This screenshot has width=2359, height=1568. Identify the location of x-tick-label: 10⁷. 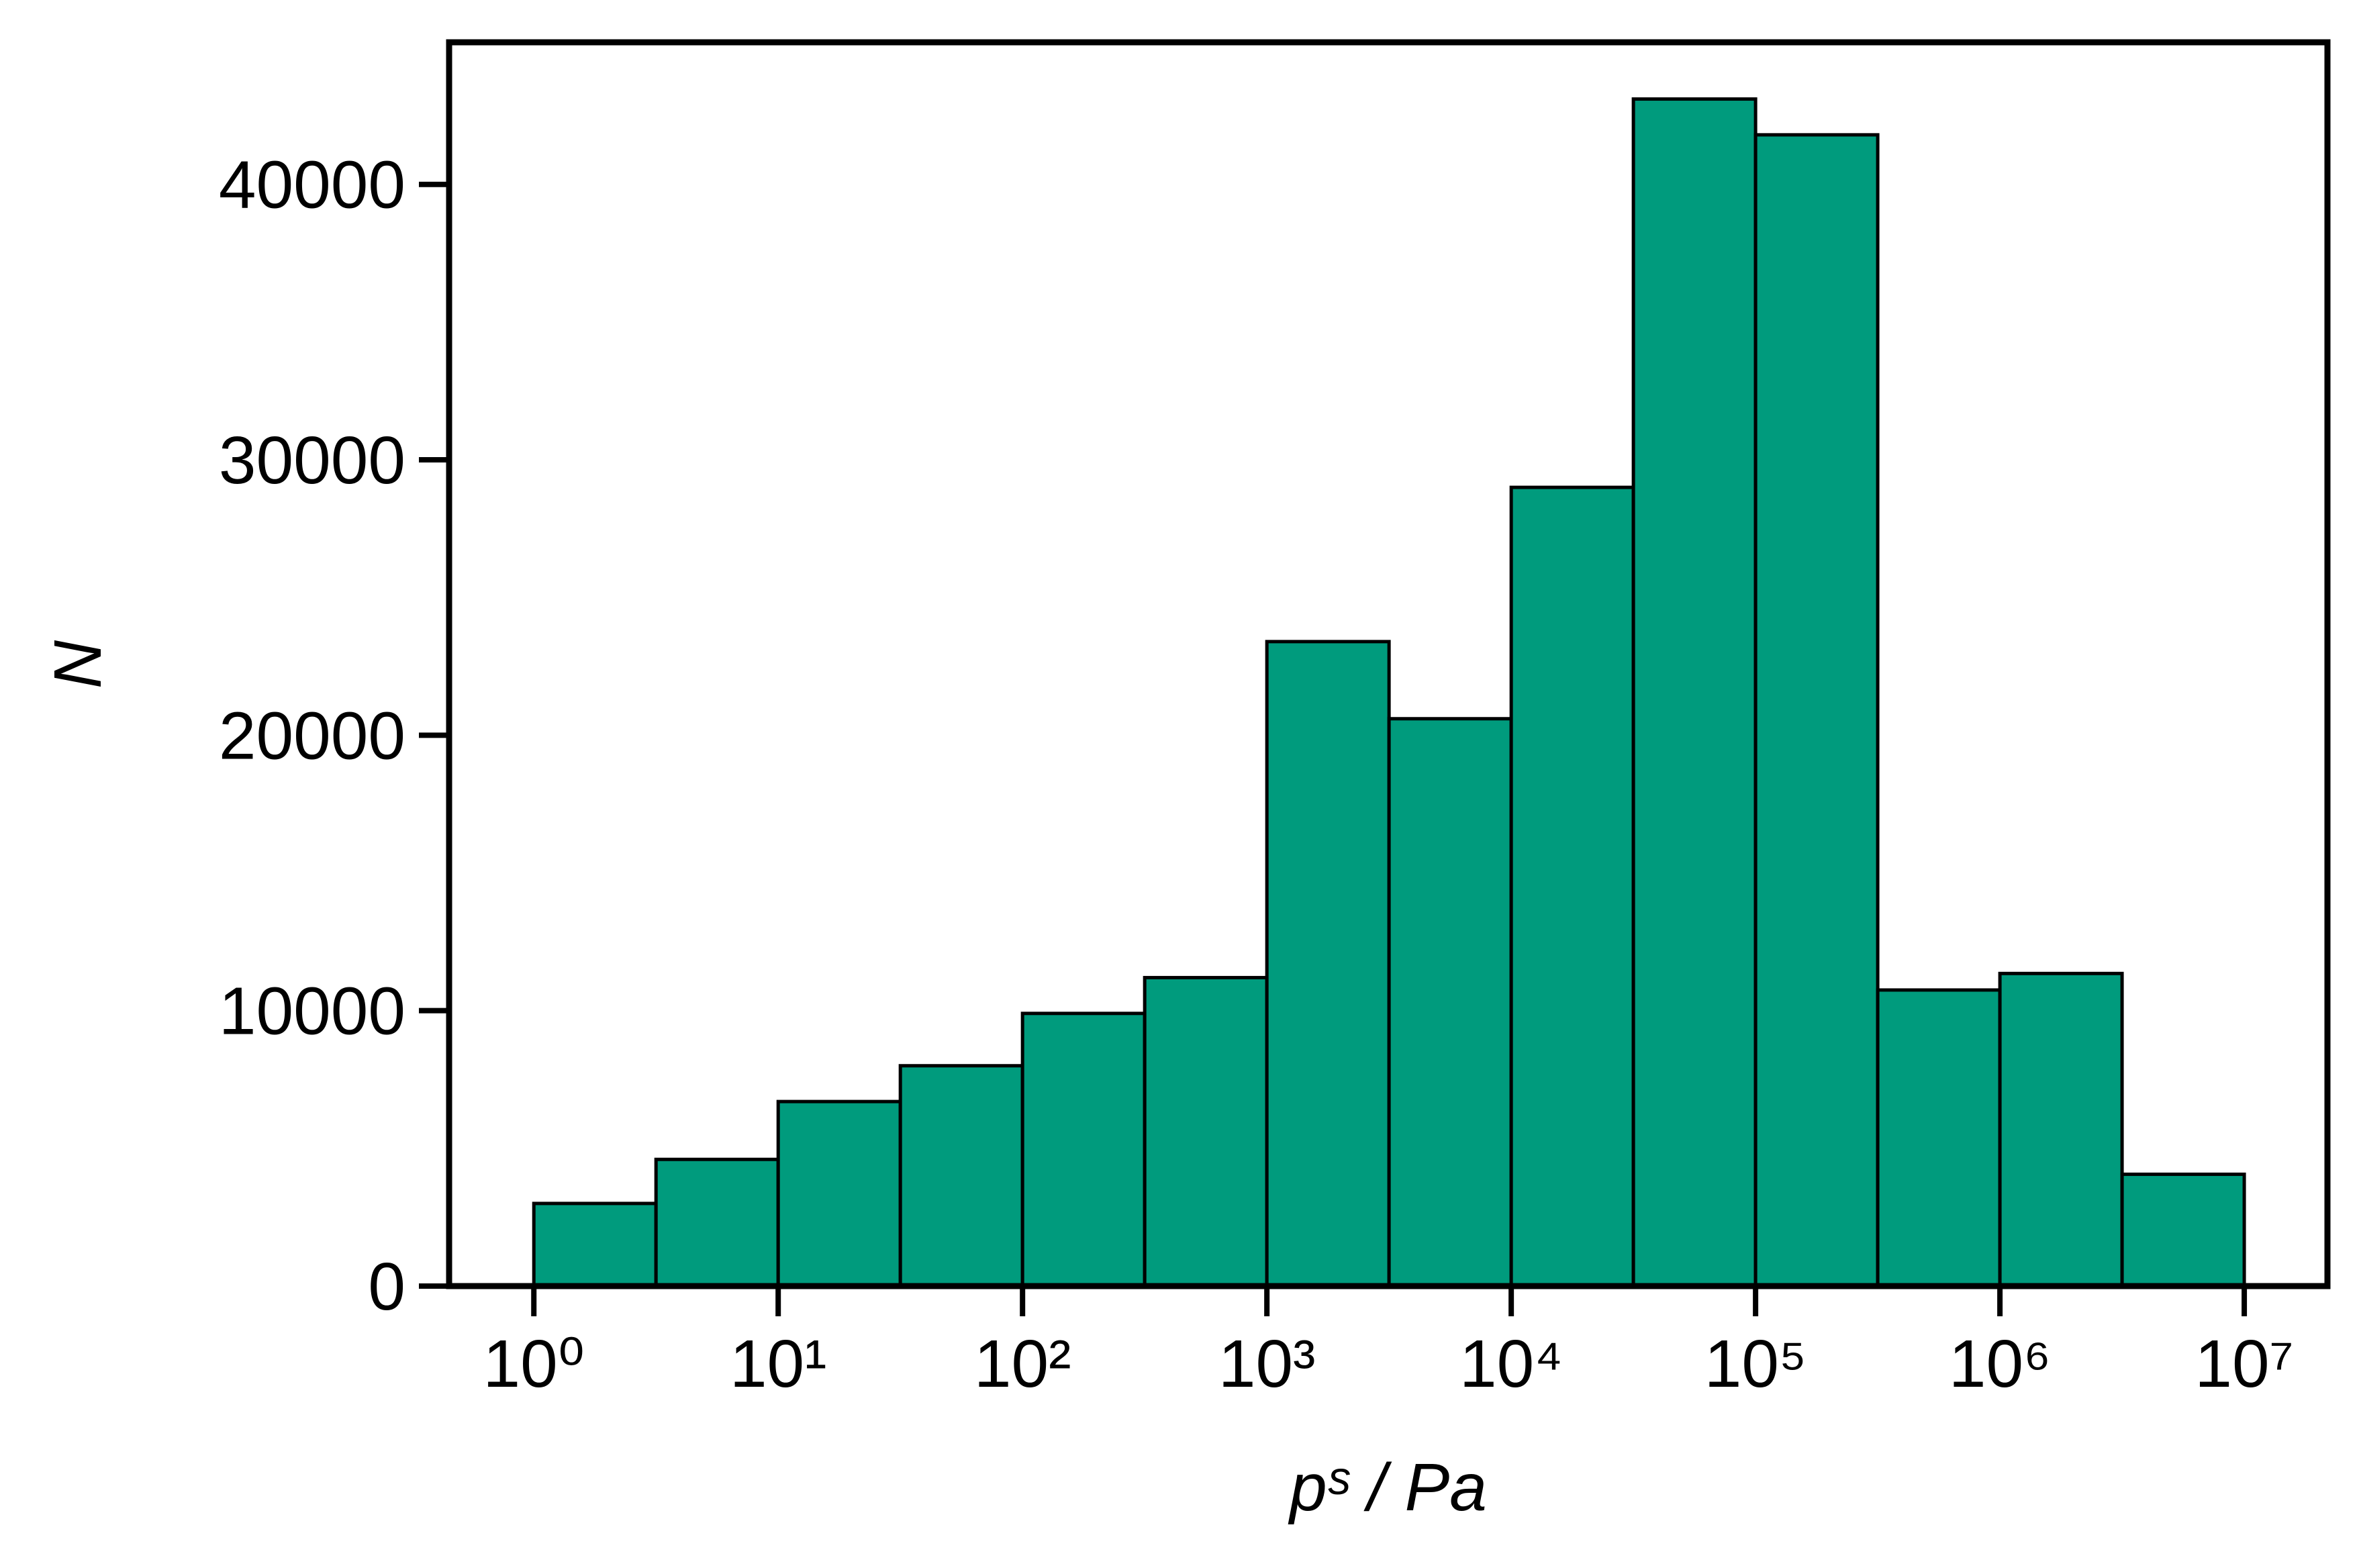
(2244, 1364).